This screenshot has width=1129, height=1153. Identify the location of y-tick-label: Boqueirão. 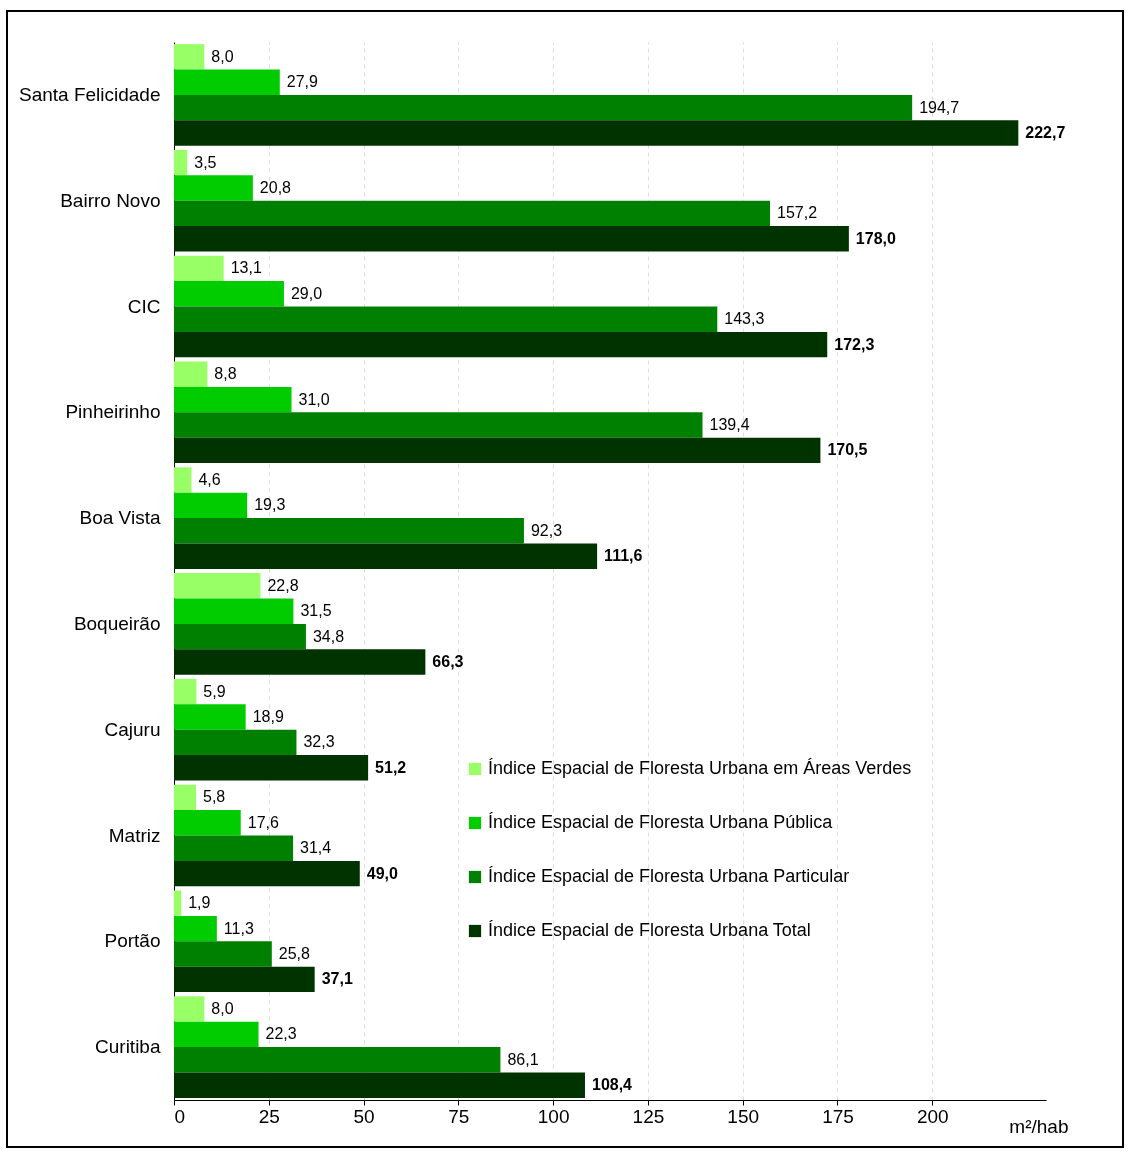
(117, 623).